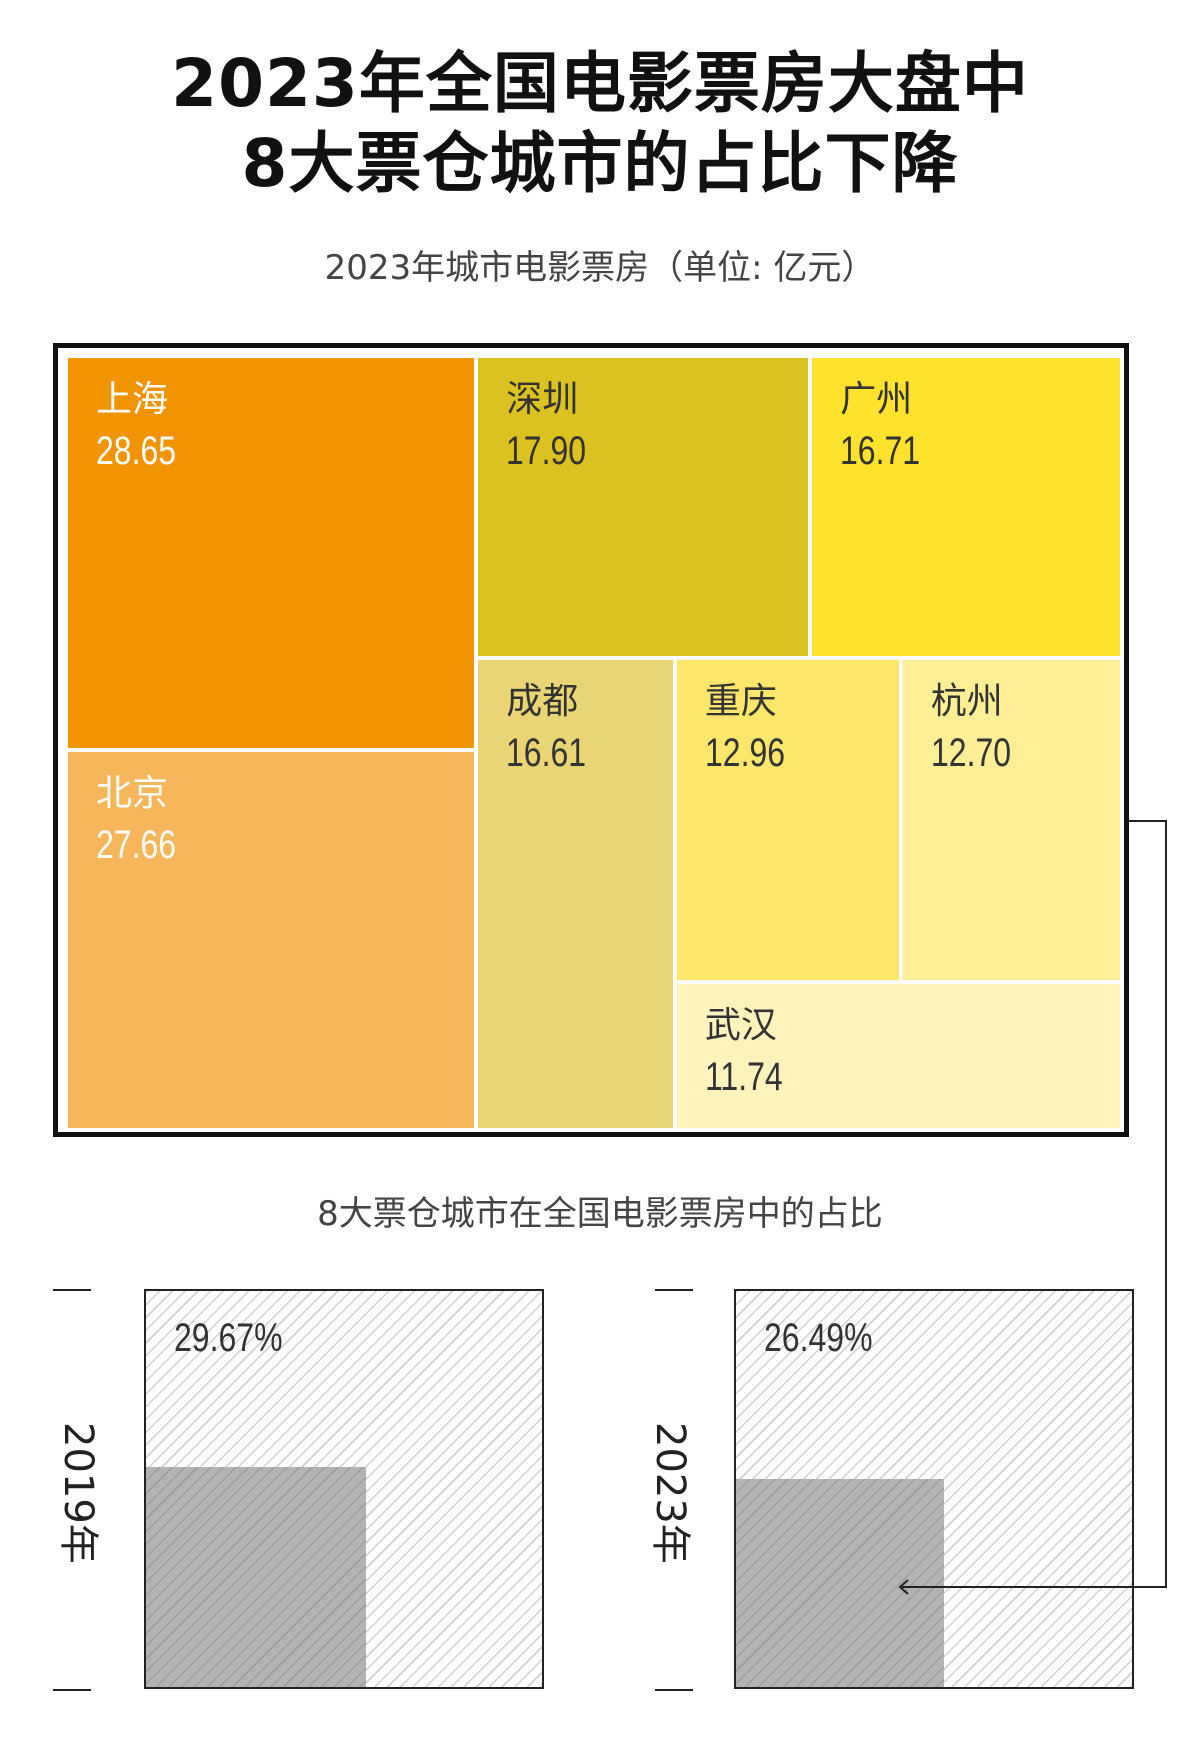 This screenshot has height=1759, width=1200. I want to click on proportion-value-2023: 26.49%, so click(818, 1338).